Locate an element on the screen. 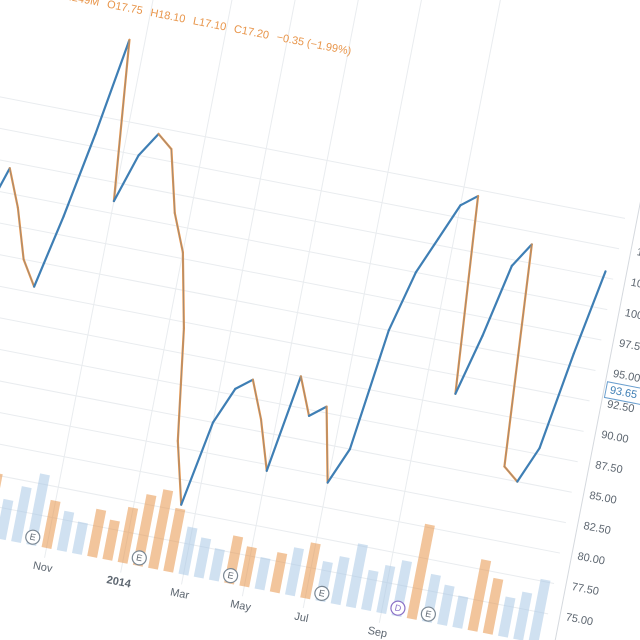 The width and height of the screenshot is (640, 640). y-tick-label: 85.00 is located at coordinates (602, 498).